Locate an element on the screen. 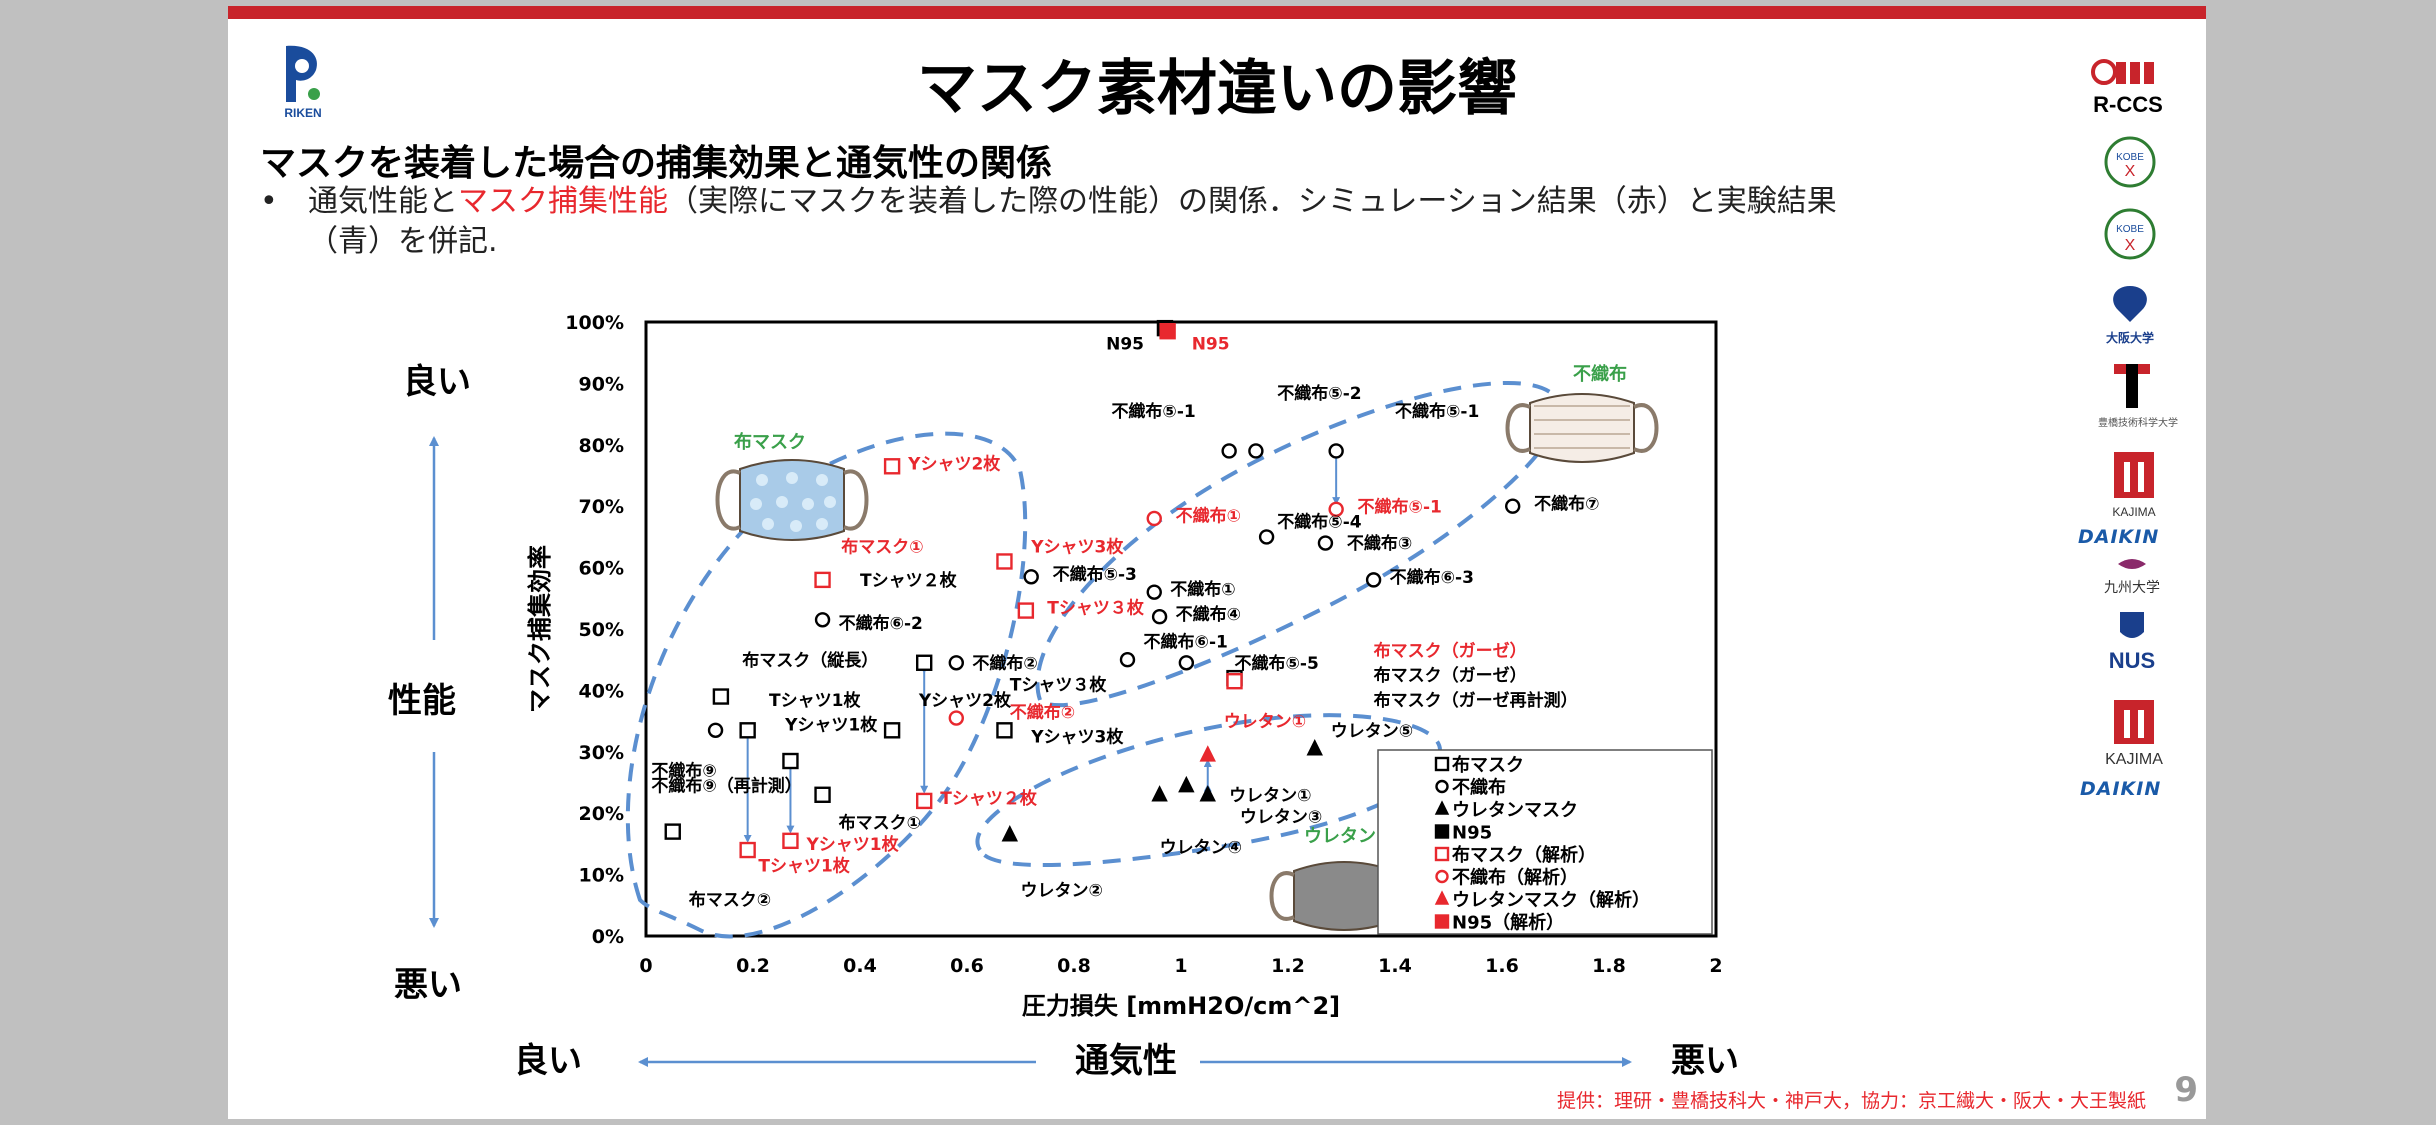 The width and height of the screenshot is (2436, 1125). daikin-logo-1-text: DAIKIN is located at coordinates (2119, 537).